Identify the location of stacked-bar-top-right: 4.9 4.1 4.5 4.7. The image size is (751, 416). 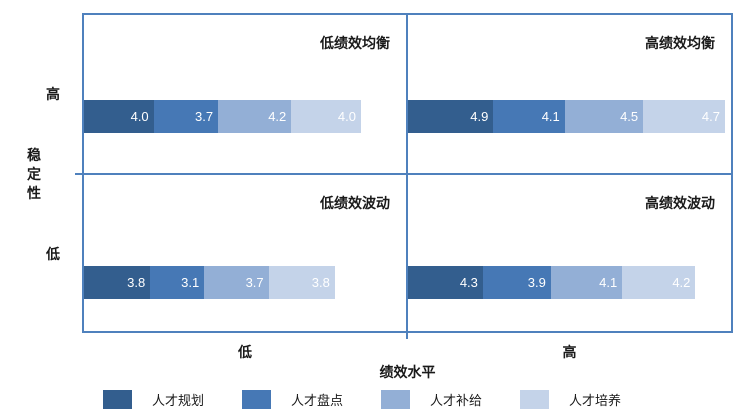
(566, 116).